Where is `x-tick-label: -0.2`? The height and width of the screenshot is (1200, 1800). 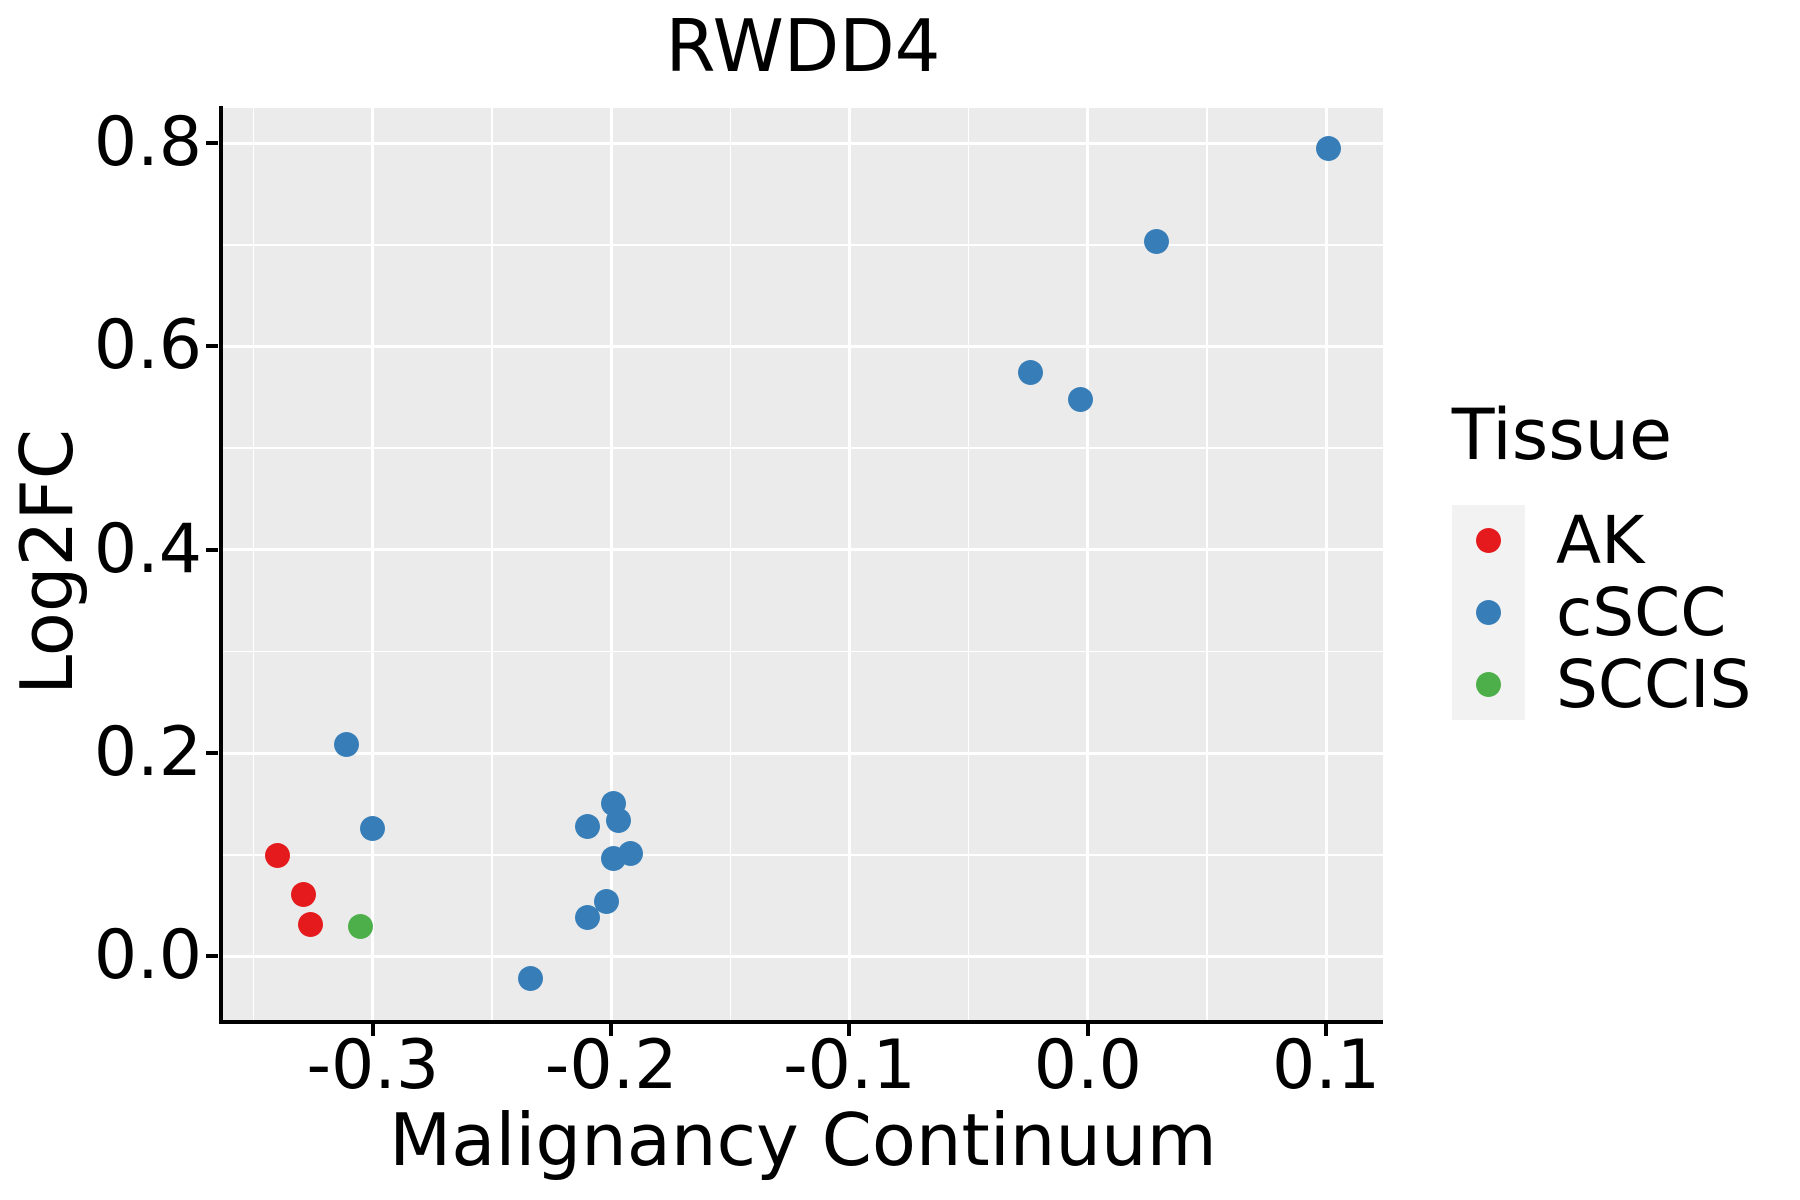 x-tick-label: -0.2 is located at coordinates (611, 1065).